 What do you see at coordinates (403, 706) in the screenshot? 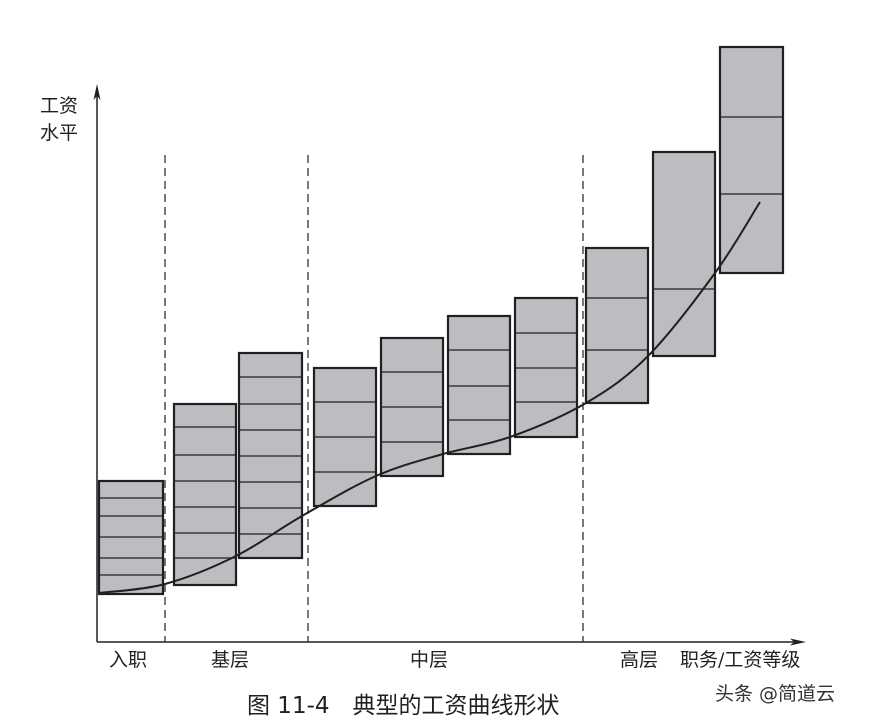
I see `figure-caption: 图 11-4 典型的工资曲线形状` at bounding box center [403, 706].